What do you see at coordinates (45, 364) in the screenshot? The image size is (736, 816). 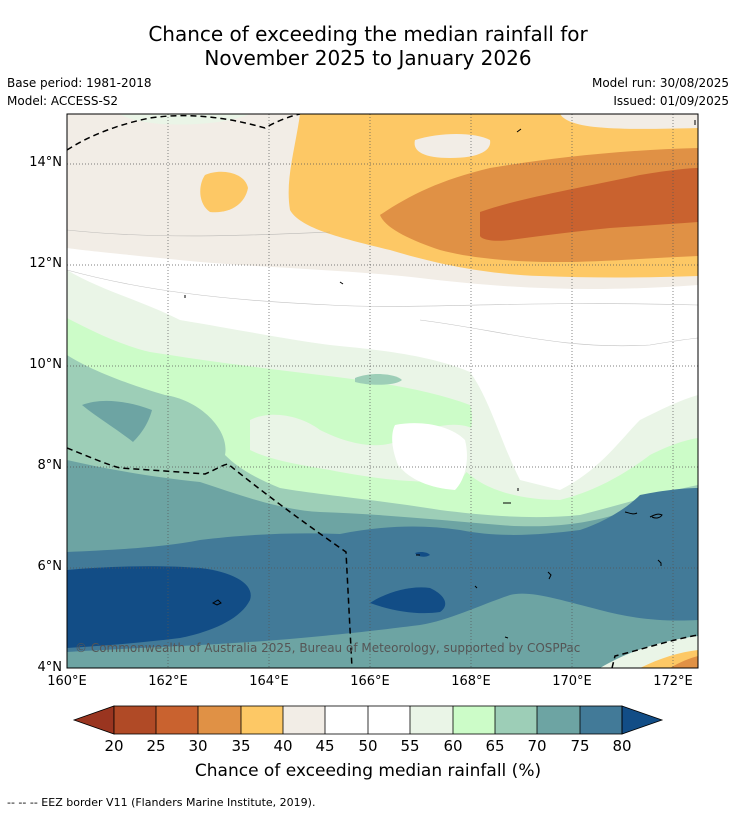 I see `lat-tick-10n: 10°N` at bounding box center [45, 364].